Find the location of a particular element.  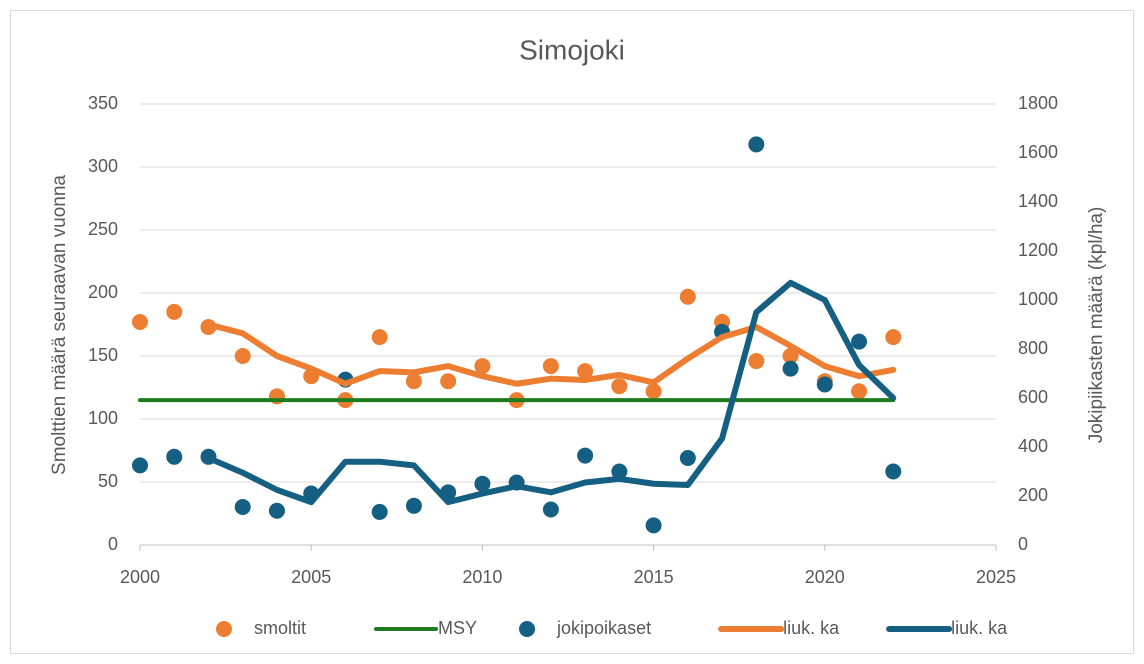

line is located at coordinates (551, 354).